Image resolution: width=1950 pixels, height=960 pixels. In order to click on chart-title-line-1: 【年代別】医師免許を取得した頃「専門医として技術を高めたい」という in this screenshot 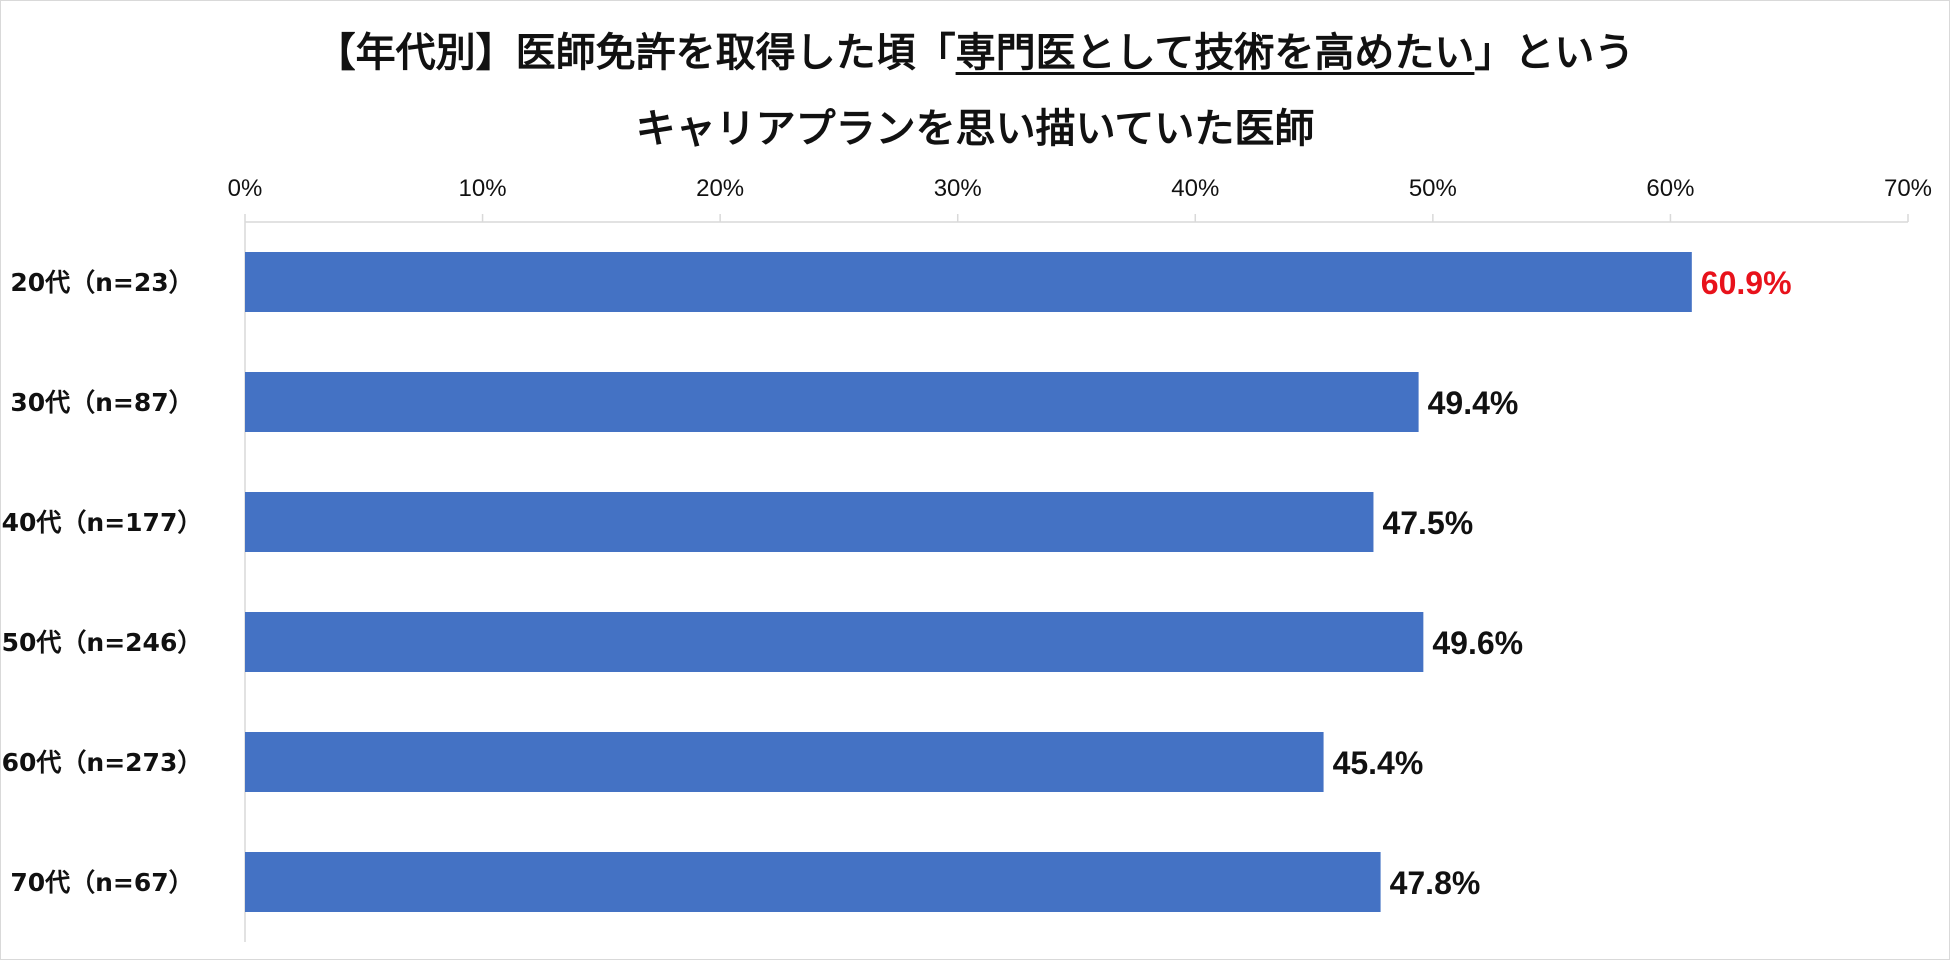, I will do `click(975, 49)`.